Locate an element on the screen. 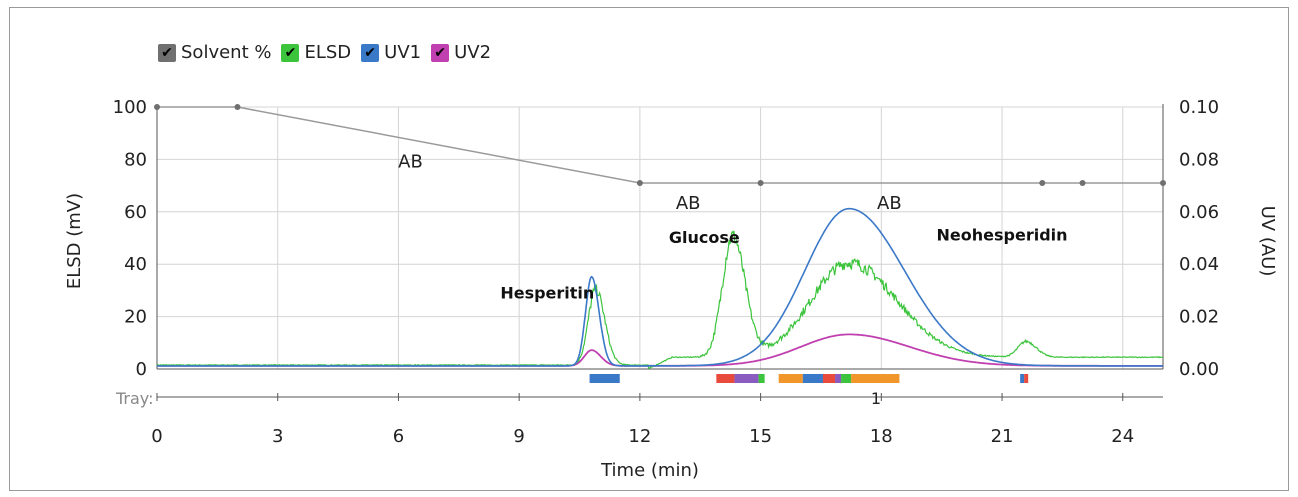 Image resolution: width=1298 pixels, height=497 pixels. series-uv2-line is located at coordinates (660, 350).